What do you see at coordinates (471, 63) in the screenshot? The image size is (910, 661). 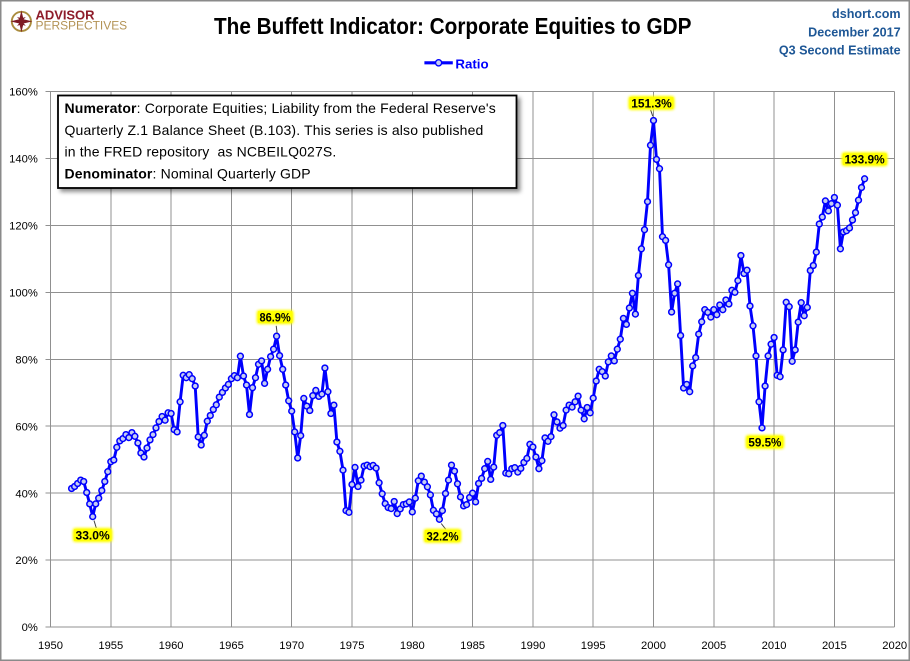 I see `svg-text: Ratio` at bounding box center [471, 63].